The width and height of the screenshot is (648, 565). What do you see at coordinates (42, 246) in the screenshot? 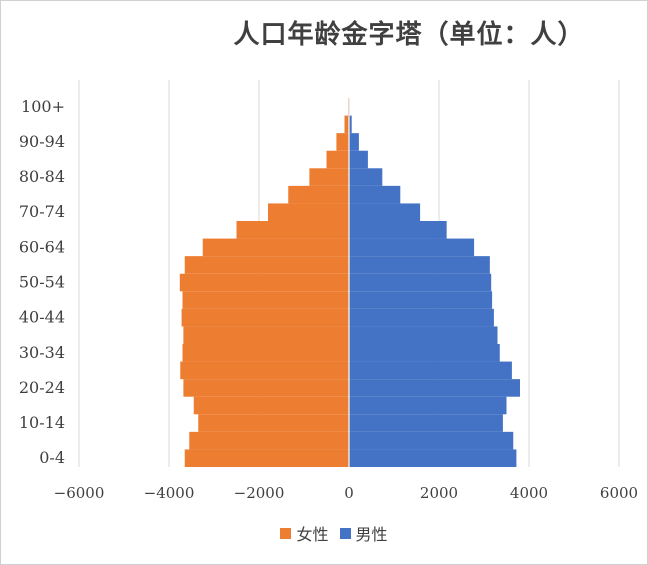
I see `y-tick-label-12: 60-64` at bounding box center [42, 246].